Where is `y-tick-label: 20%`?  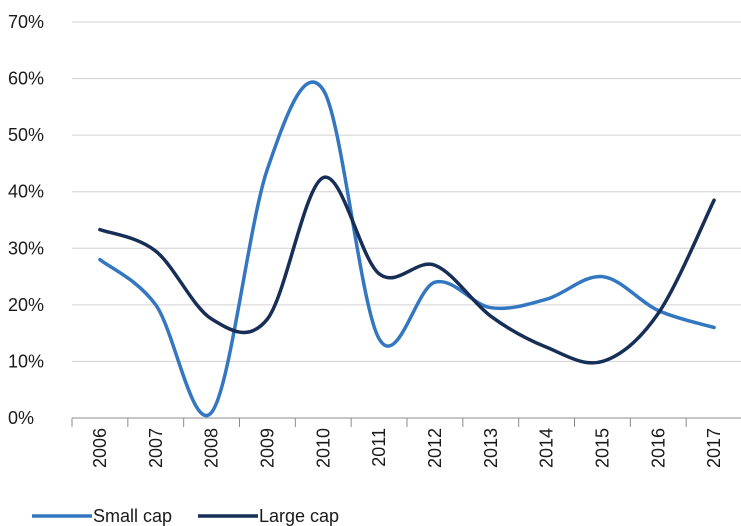
y-tick-label: 20% is located at coordinates (26, 305).